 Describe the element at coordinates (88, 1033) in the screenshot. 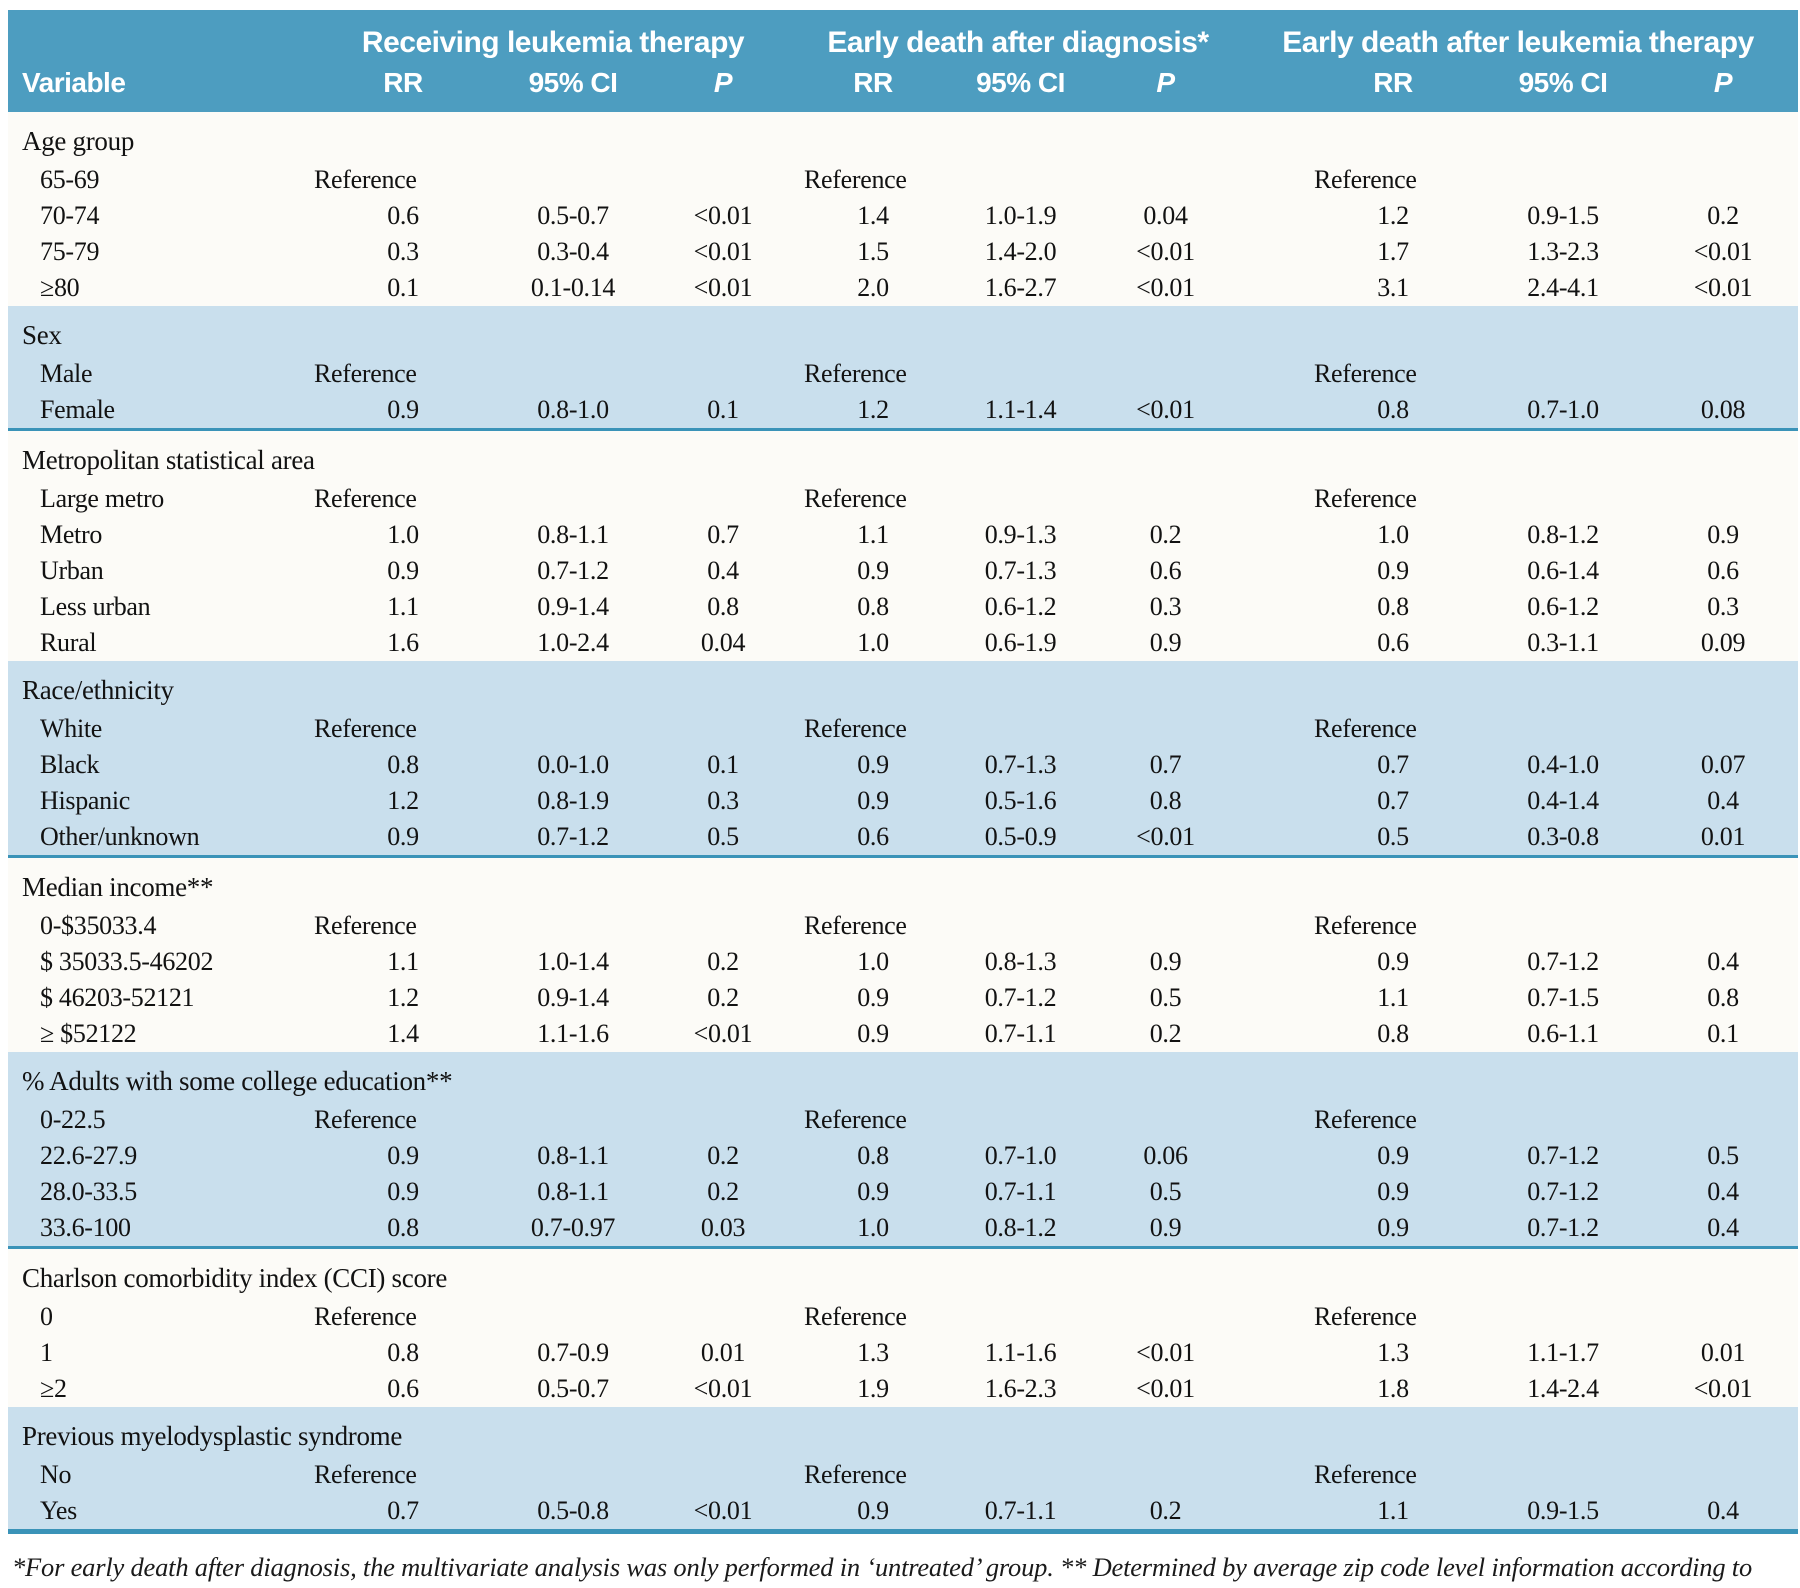

I see `row-label: ≥ $52122` at that location.